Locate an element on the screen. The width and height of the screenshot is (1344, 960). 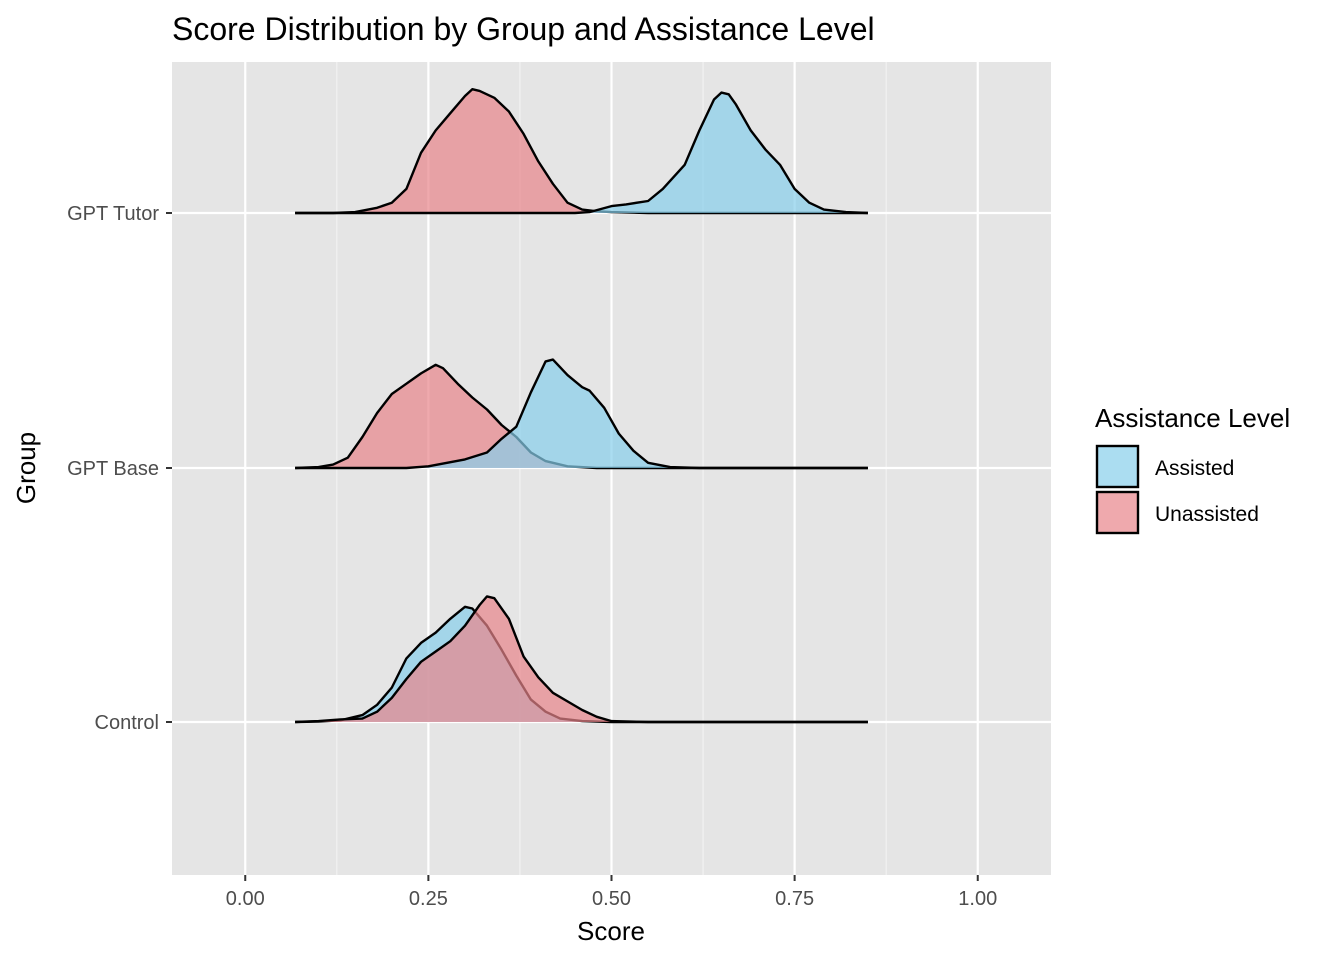
ridge-control-unassisted-area is located at coordinates (581, 659).